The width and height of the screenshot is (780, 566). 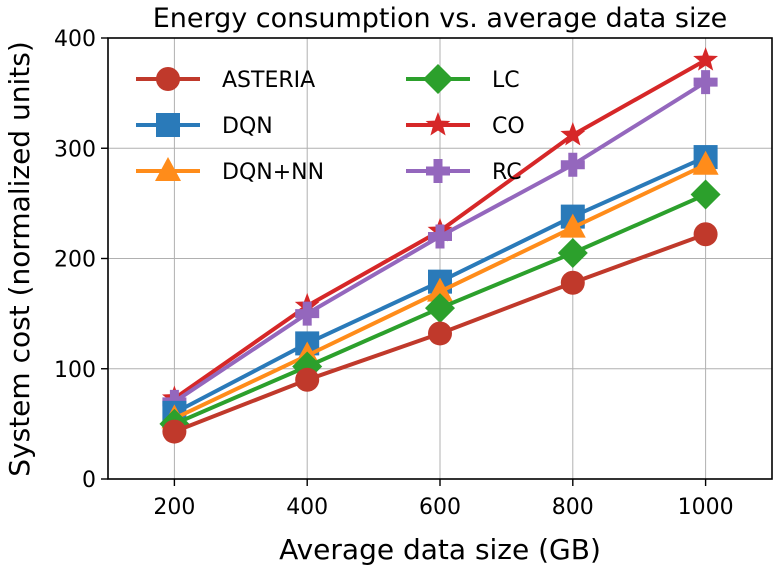 I want to click on y-tick-label: 100, so click(x=75, y=370).